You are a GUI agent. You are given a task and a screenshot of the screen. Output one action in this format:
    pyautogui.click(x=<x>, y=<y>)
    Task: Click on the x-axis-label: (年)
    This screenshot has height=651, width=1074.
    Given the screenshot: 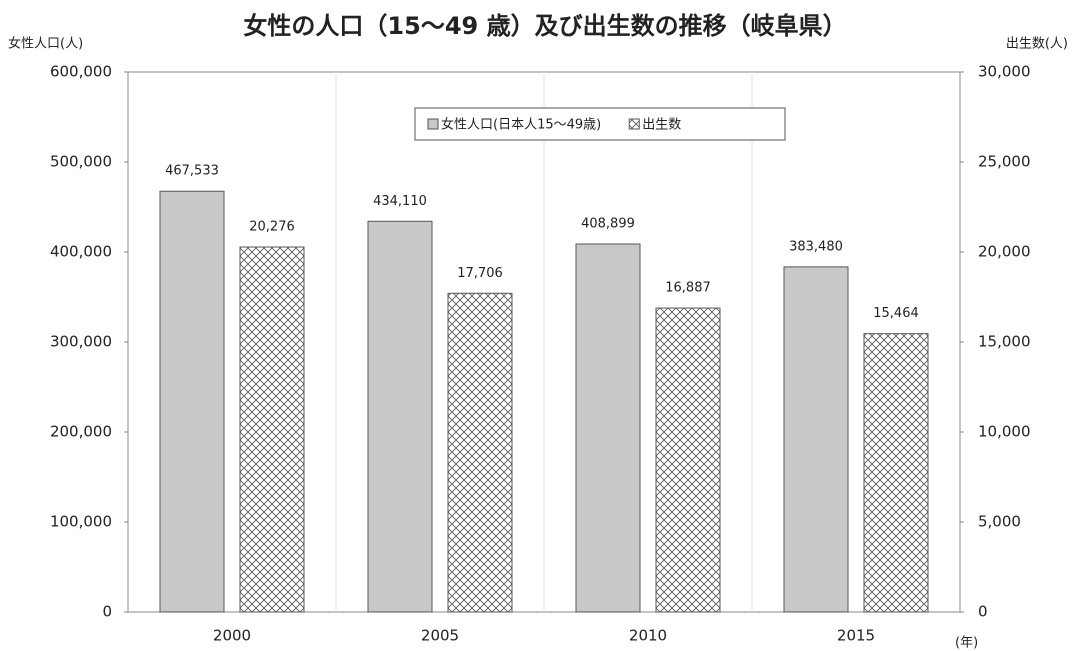 What is the action you would take?
    pyautogui.click(x=966, y=643)
    